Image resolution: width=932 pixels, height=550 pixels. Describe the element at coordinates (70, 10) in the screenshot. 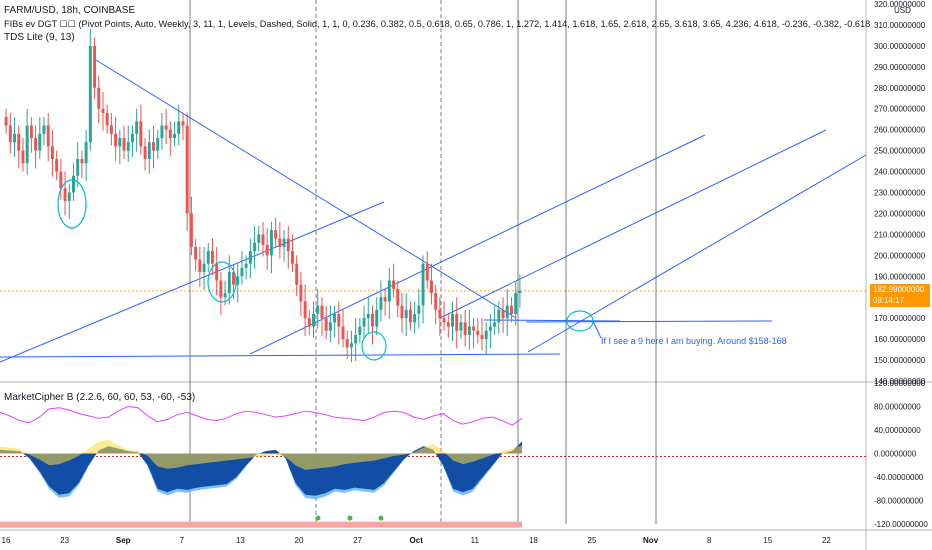

I see `symbol-legend: FARM/USD, 18h, COINBASE` at that location.